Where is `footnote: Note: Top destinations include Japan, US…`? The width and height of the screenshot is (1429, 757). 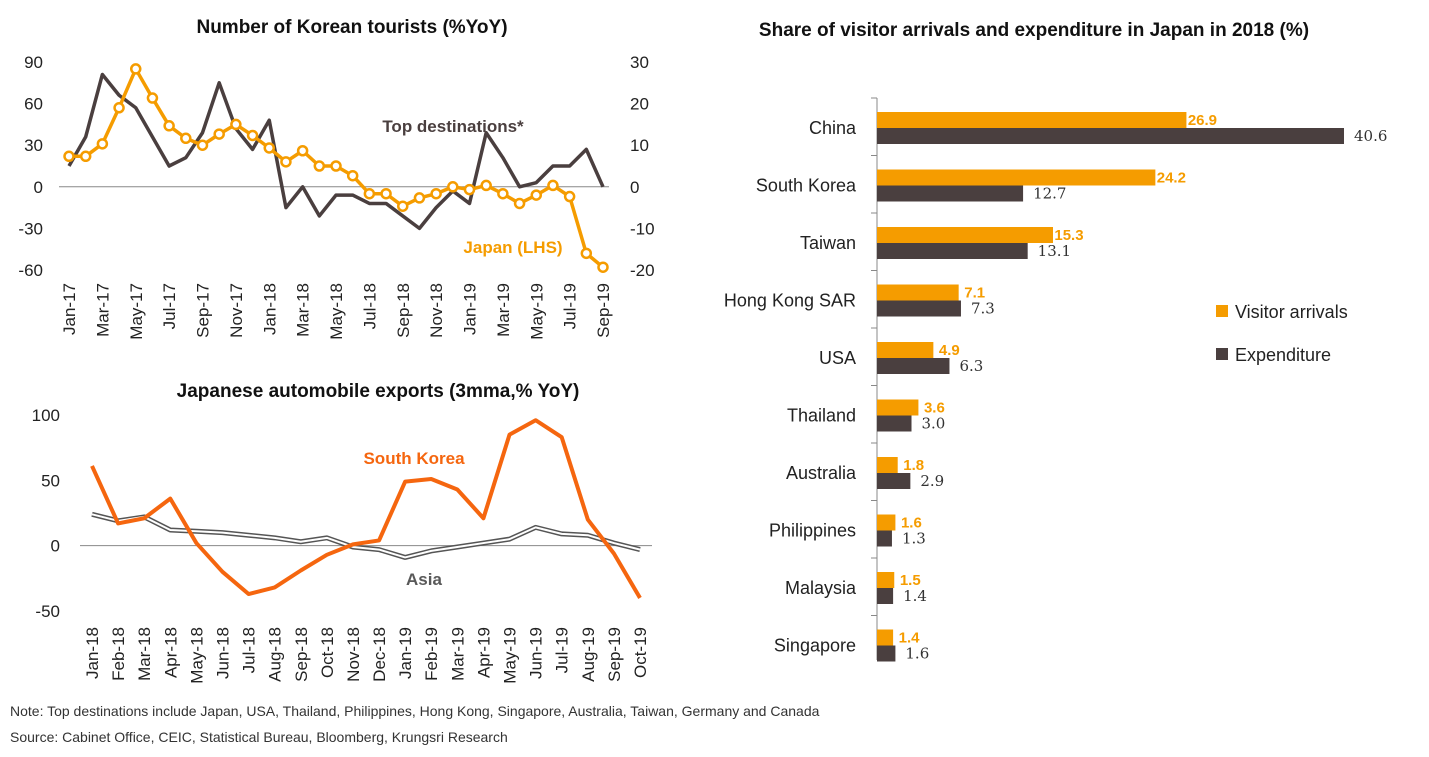 footnote: Note: Top destinations include Japan, US… is located at coordinates (415, 711).